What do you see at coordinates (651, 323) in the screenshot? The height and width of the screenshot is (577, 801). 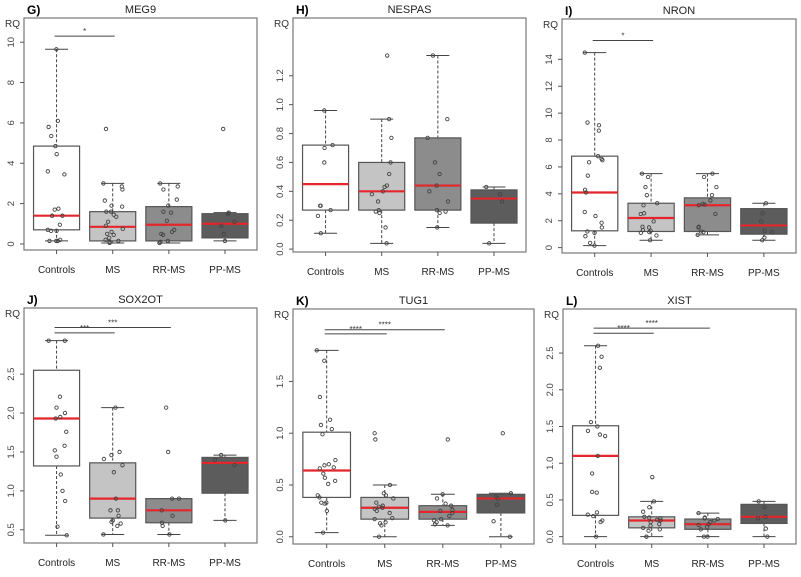 I see `significance-label: ****` at bounding box center [651, 323].